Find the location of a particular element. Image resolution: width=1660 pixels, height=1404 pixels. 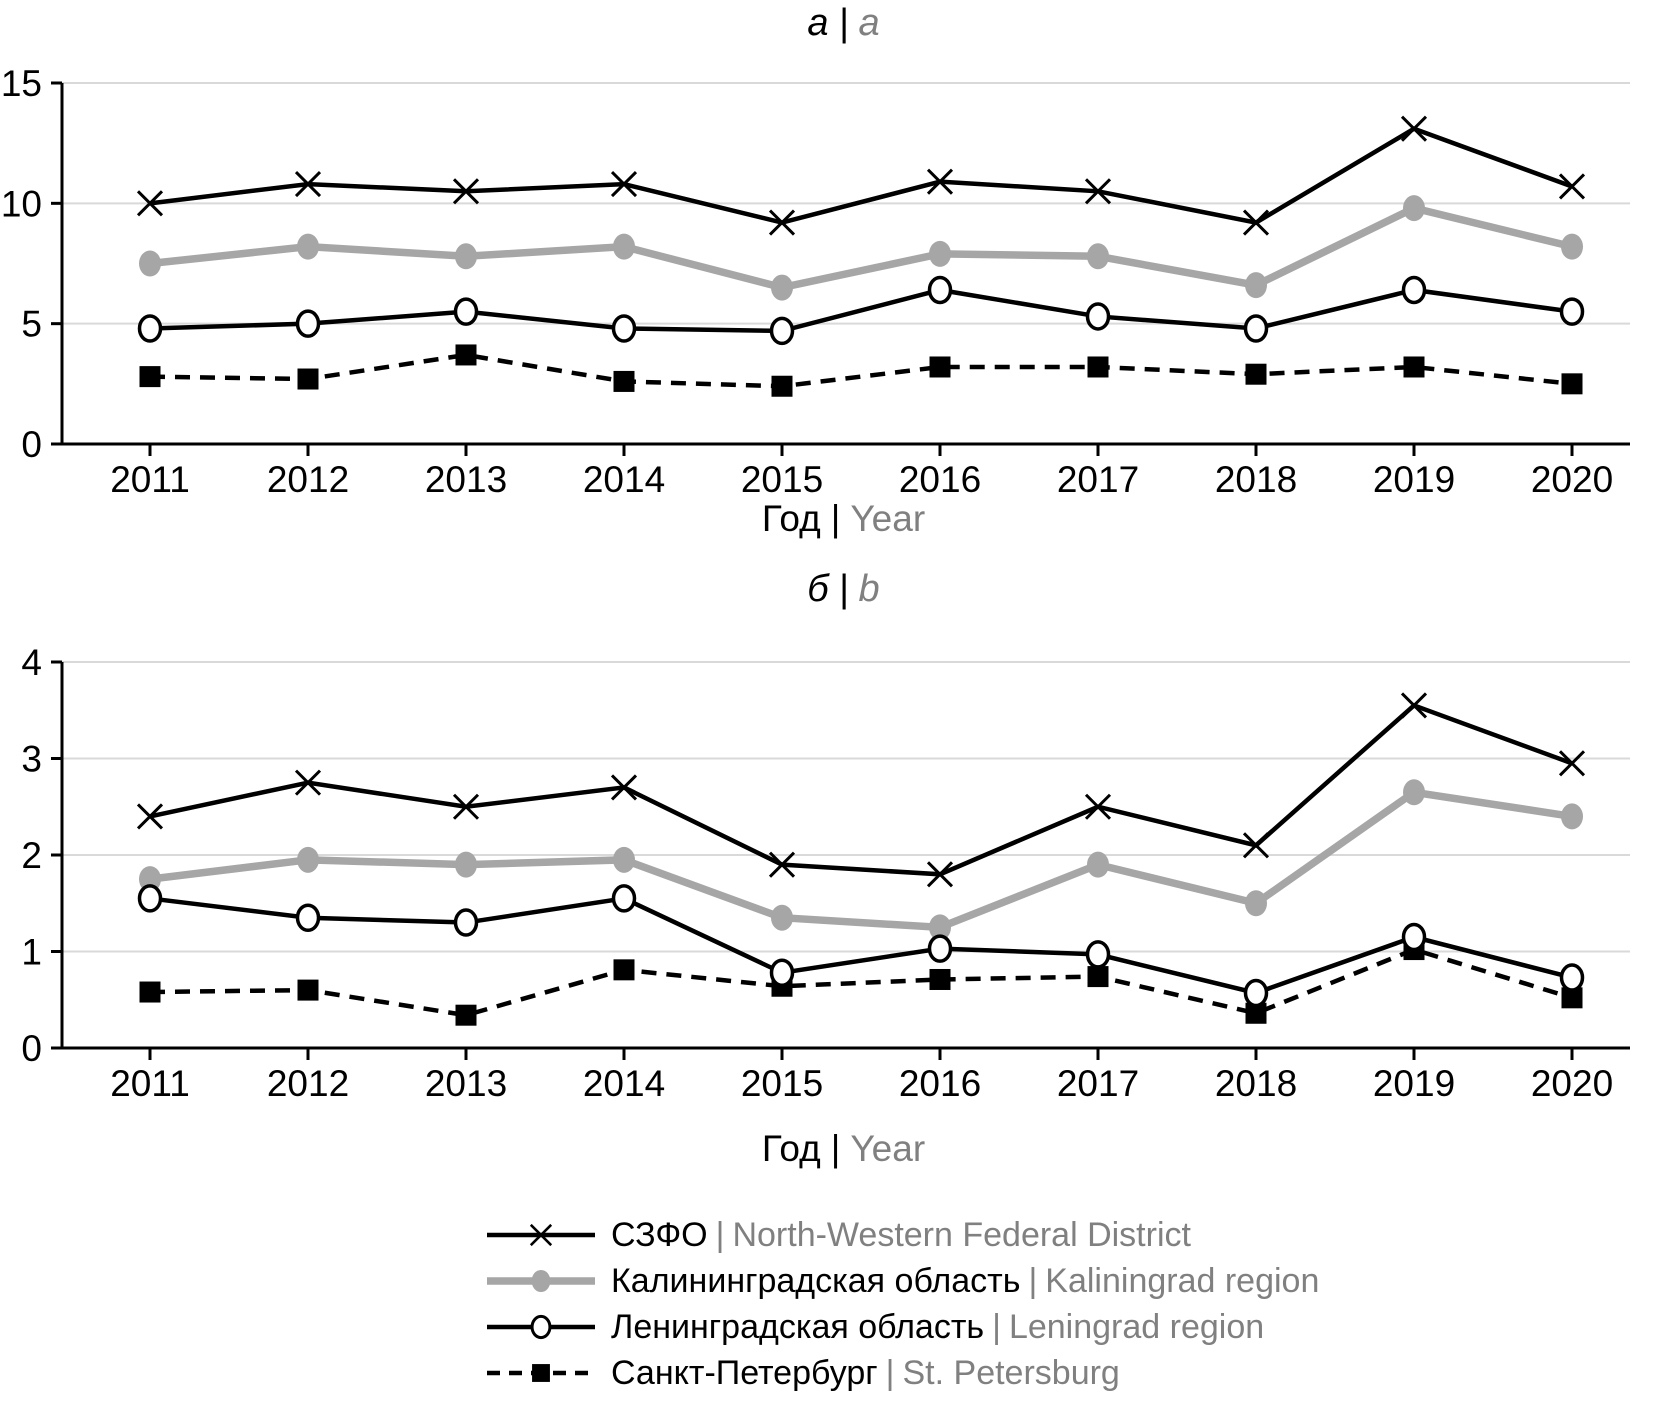

y-tick-label: 0 is located at coordinates (31, 1048).